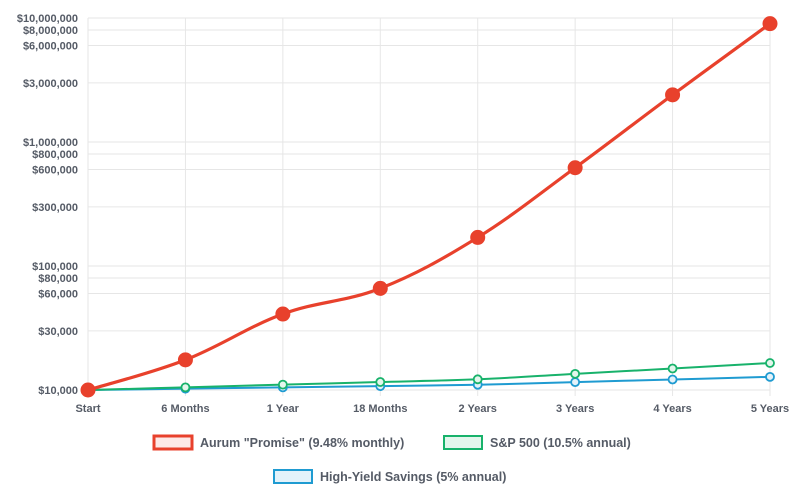 The height and width of the screenshot is (495, 806). Describe the element at coordinates (47, 19) in the screenshot. I see `y-tick-label: $10,000,000` at that location.